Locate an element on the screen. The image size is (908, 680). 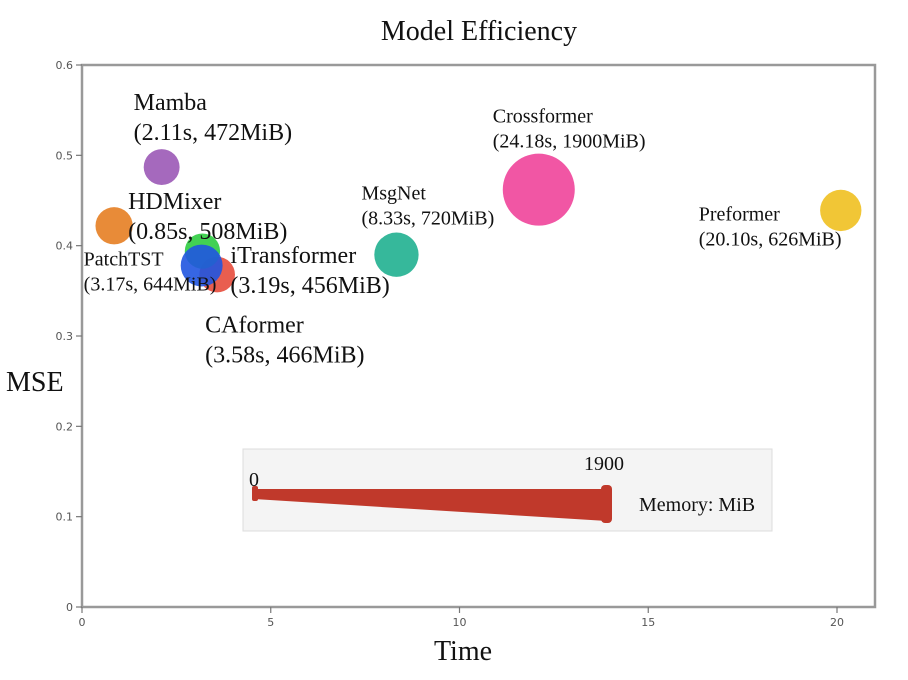
bubble-label-detail: (20.10s, 626MiB) is located at coordinates (770, 239).